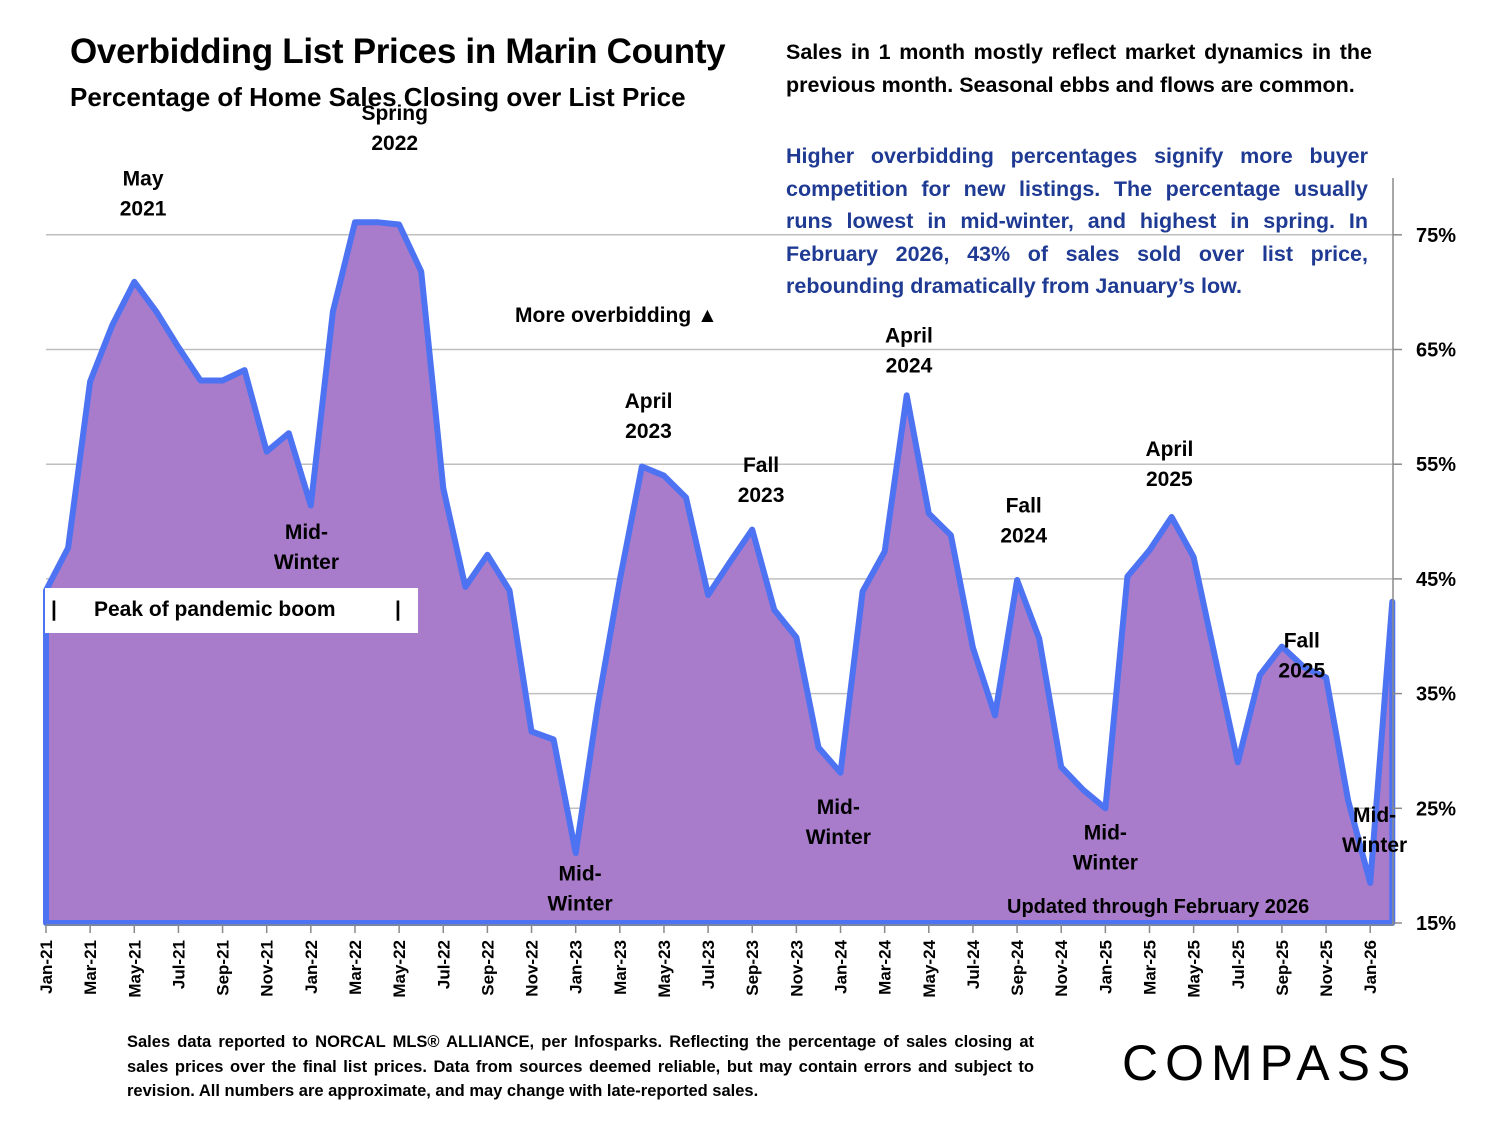  What do you see at coordinates (394, 143) in the screenshot?
I see `annotation-line: 2022` at bounding box center [394, 143].